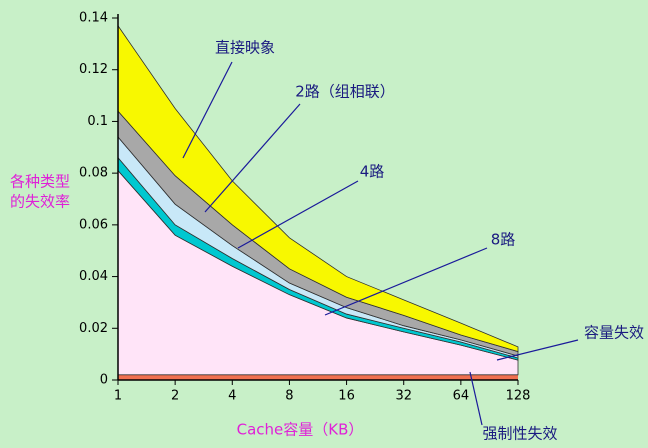 The height and width of the screenshot is (448, 648). Describe the element at coordinates (93, 276) in the screenshot. I see `y-tick-label: 0.04` at that location.